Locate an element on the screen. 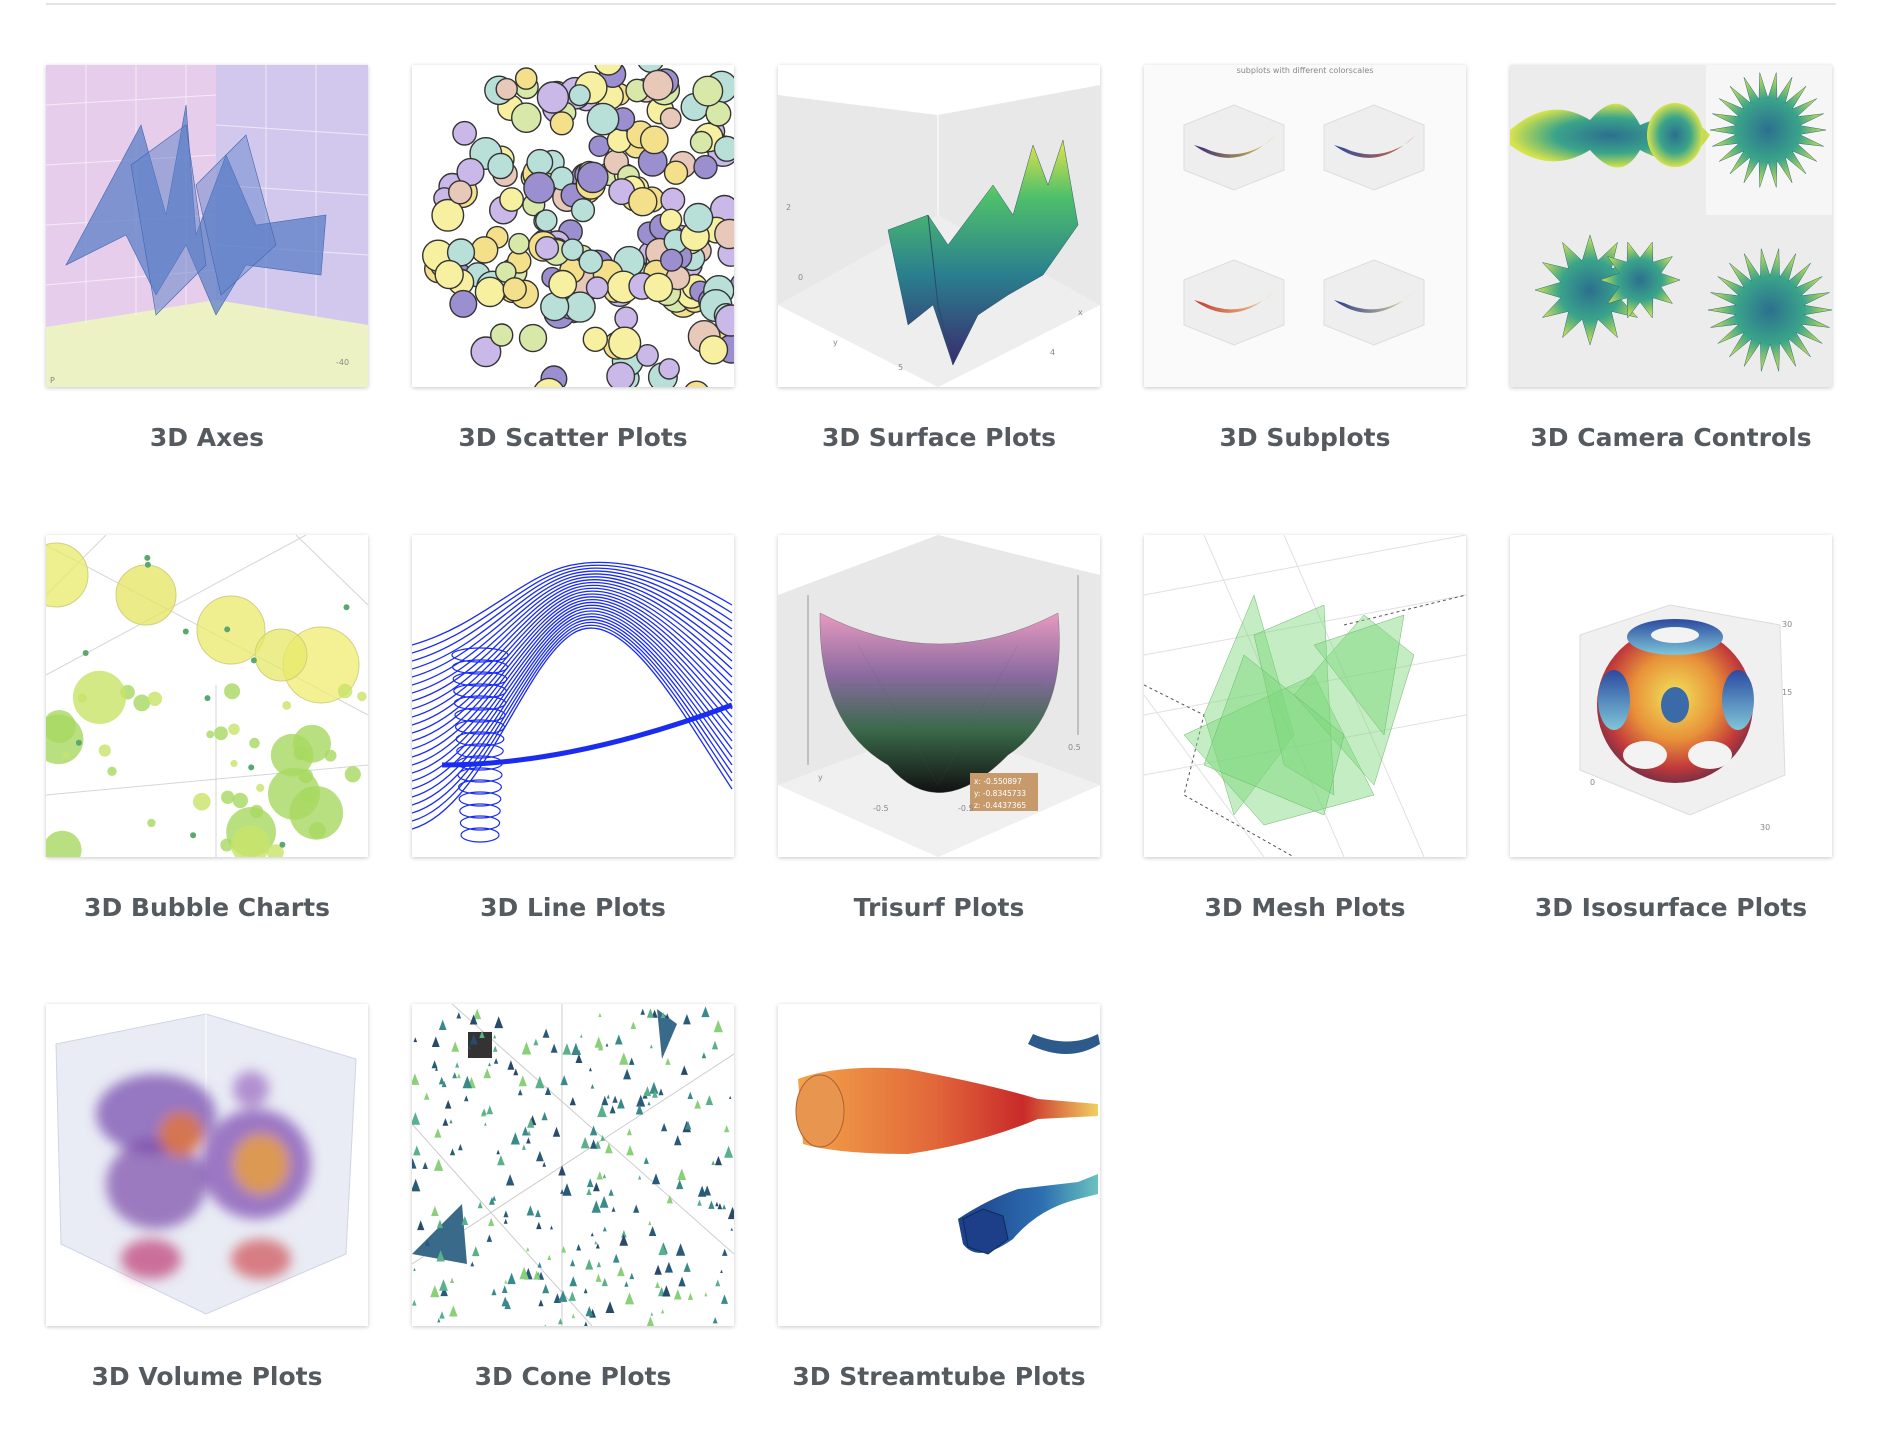  thumbnail-3d-isosurface: 30 15 30 0 is located at coordinates (1671, 696).